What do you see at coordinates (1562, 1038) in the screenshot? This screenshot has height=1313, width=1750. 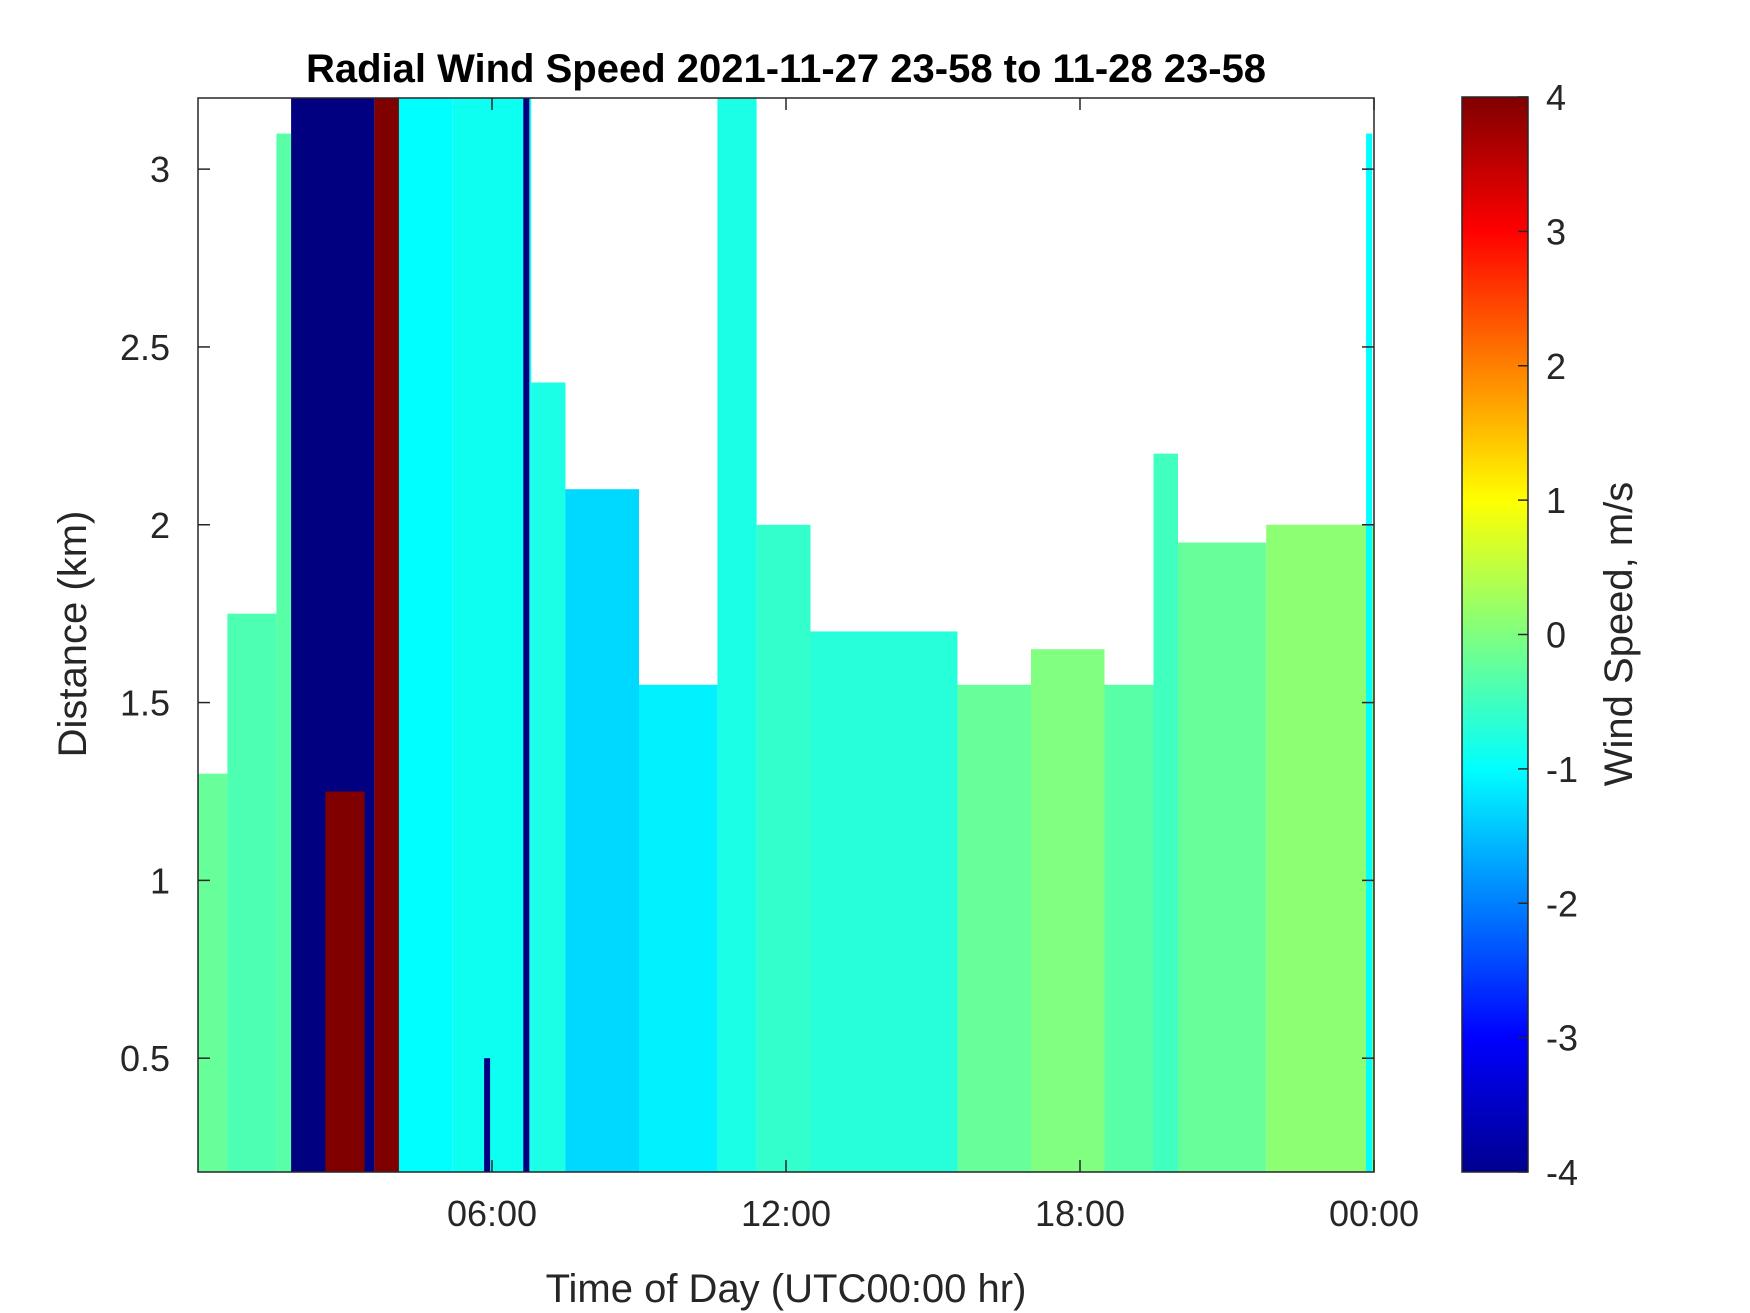 I see `colorbar-tick-label: -3` at bounding box center [1562, 1038].